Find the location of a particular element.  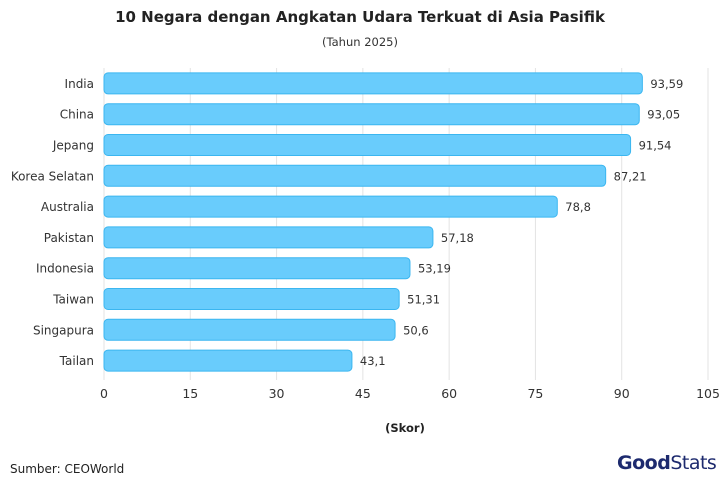

data-label: 51,31 is located at coordinates (423, 300).